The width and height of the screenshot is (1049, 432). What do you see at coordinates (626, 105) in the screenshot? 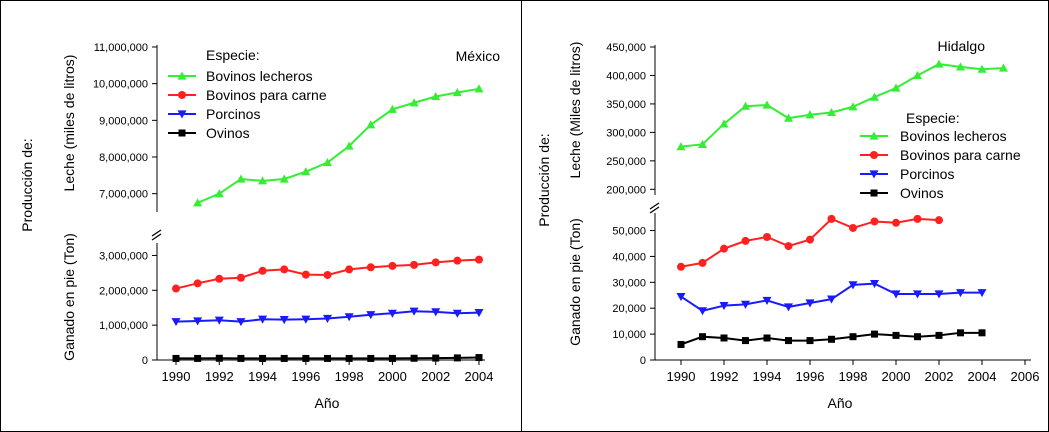
I see `y-tick-label: 350,000` at bounding box center [626, 105].